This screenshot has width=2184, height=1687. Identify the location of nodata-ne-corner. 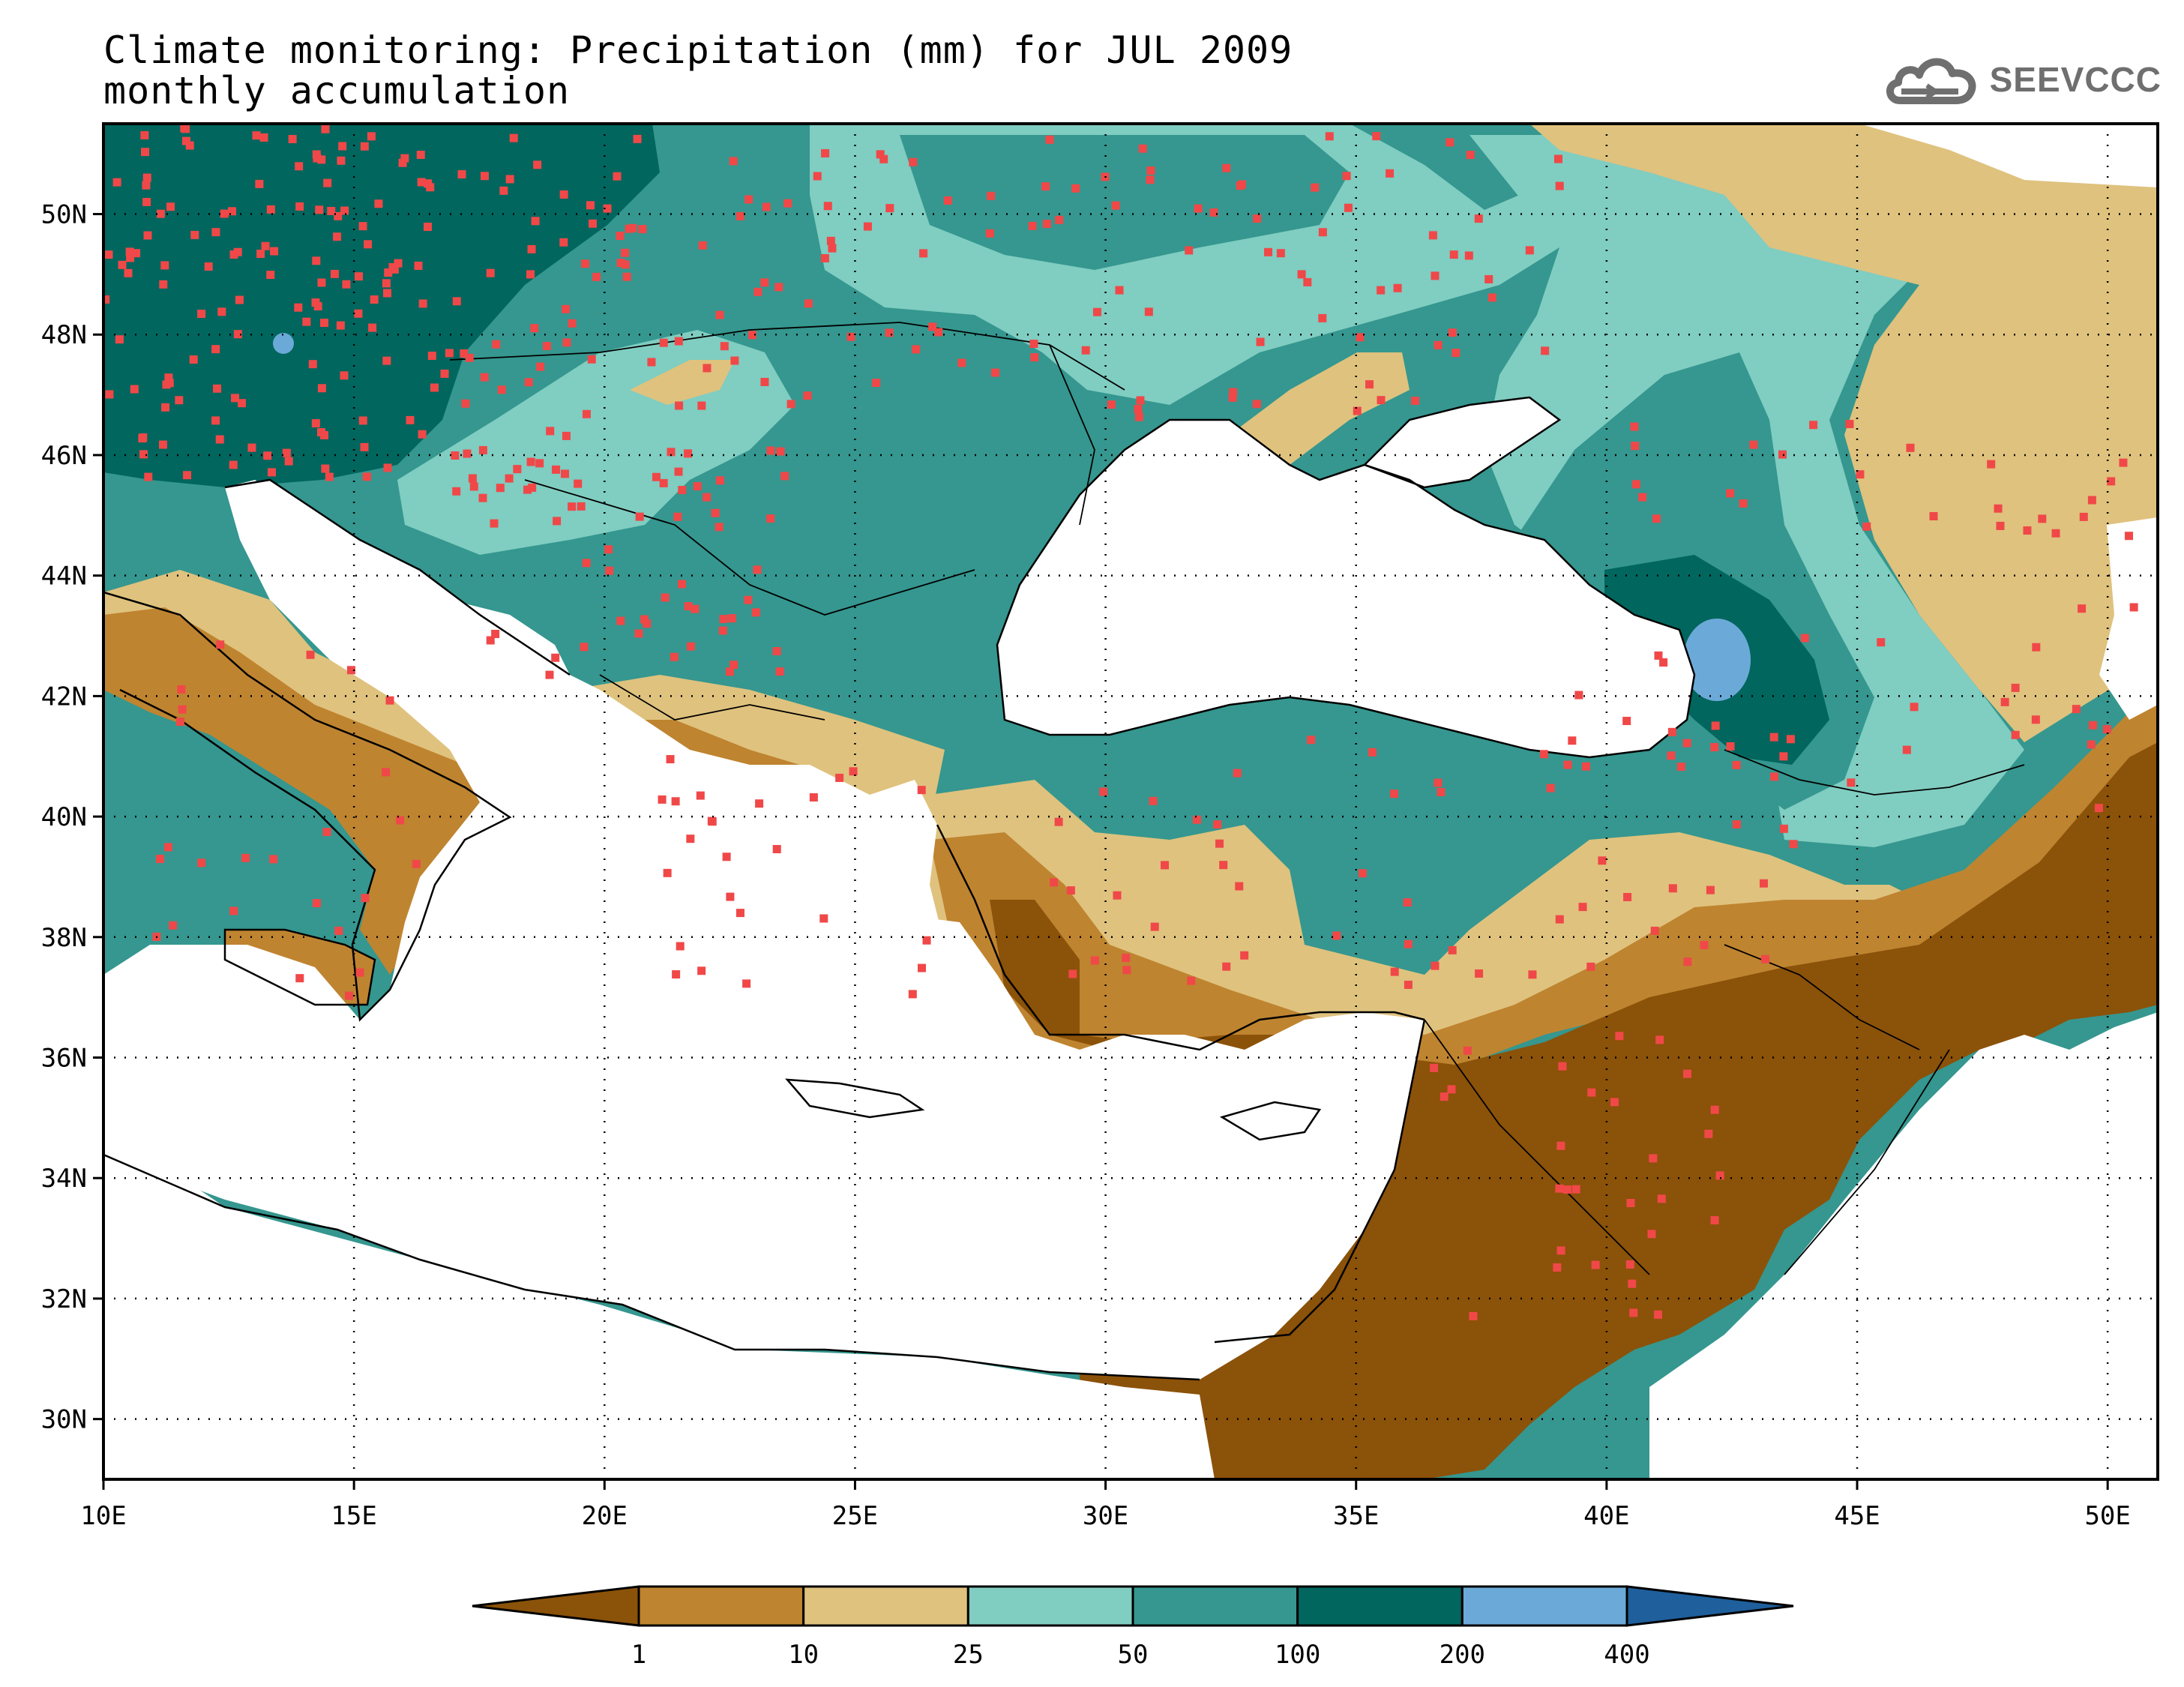
(2008, 155).